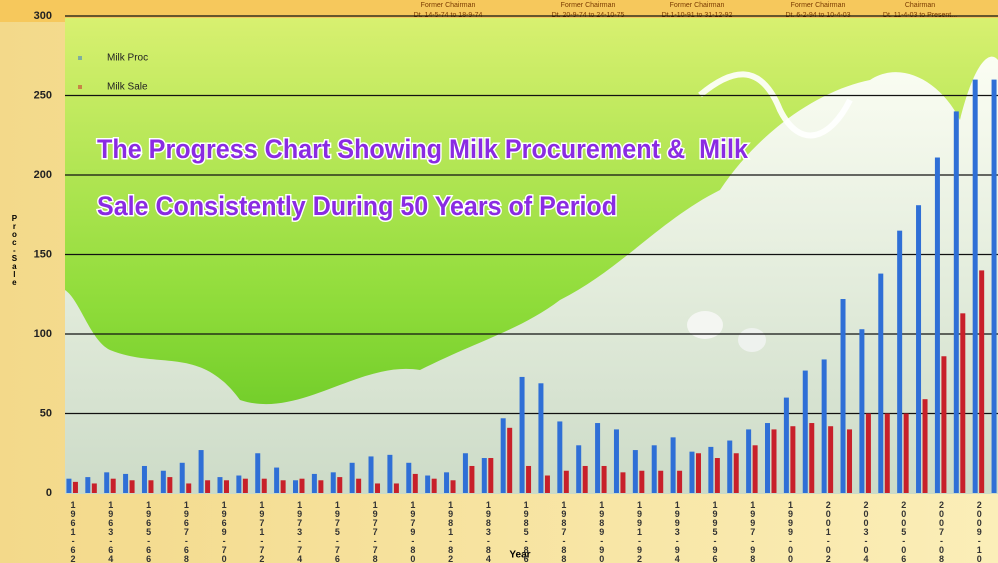 The image size is (998, 563). What do you see at coordinates (14, 250) in the screenshot?
I see `y-axis-label: Proc-Sale` at bounding box center [14, 250].